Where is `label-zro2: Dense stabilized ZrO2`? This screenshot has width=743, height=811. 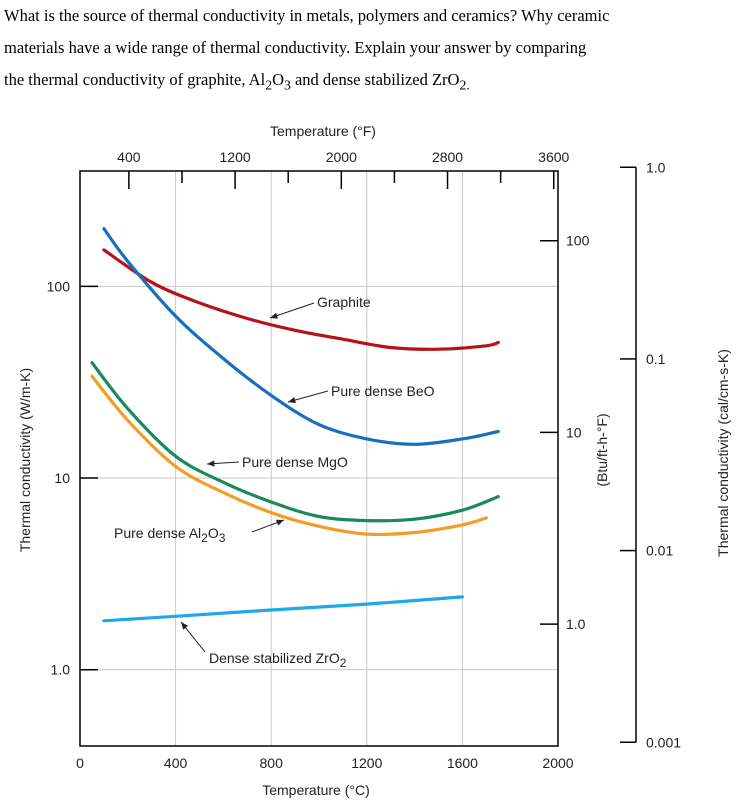 label-zro2: Dense stabilized ZrO2 is located at coordinates (278, 660).